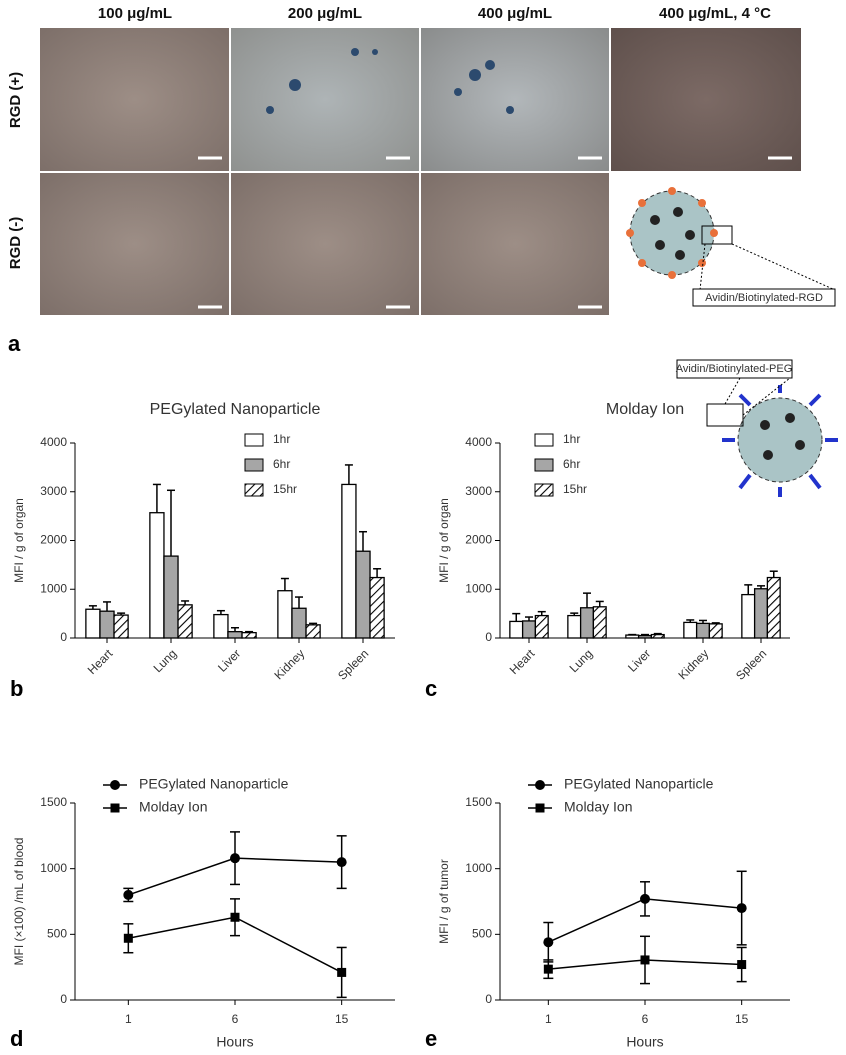  I want to click on scale-bars, so click(495, 232).